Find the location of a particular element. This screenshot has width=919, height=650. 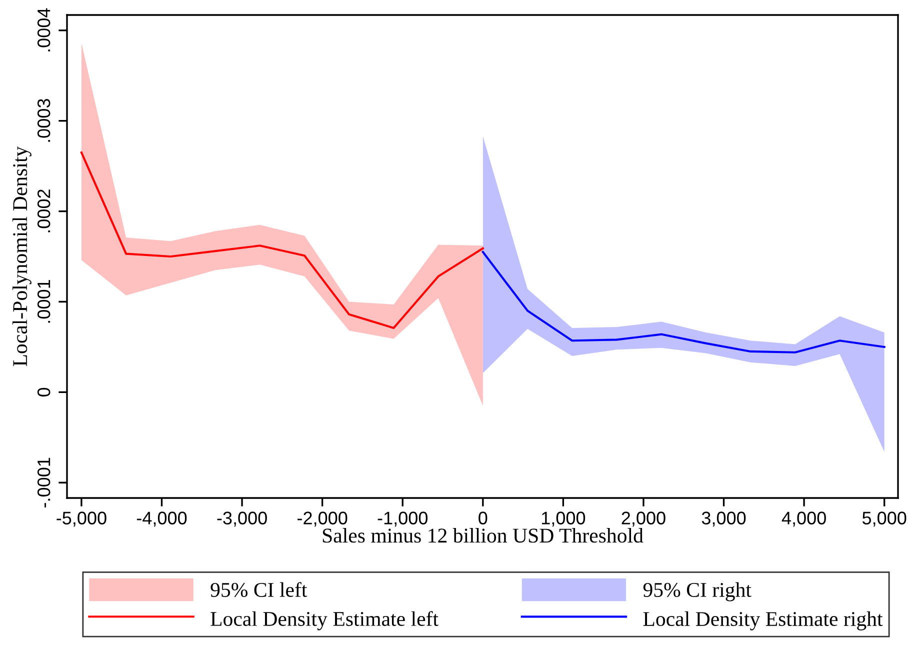

legend-label: Local Density Estimate right is located at coordinates (763, 620).